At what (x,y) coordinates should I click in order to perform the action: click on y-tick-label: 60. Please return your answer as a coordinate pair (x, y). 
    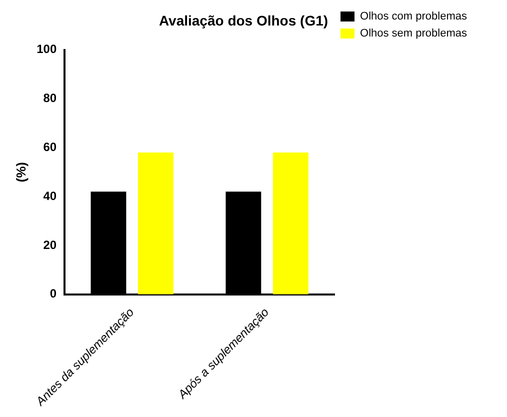
    Looking at the image, I should click on (50, 147).